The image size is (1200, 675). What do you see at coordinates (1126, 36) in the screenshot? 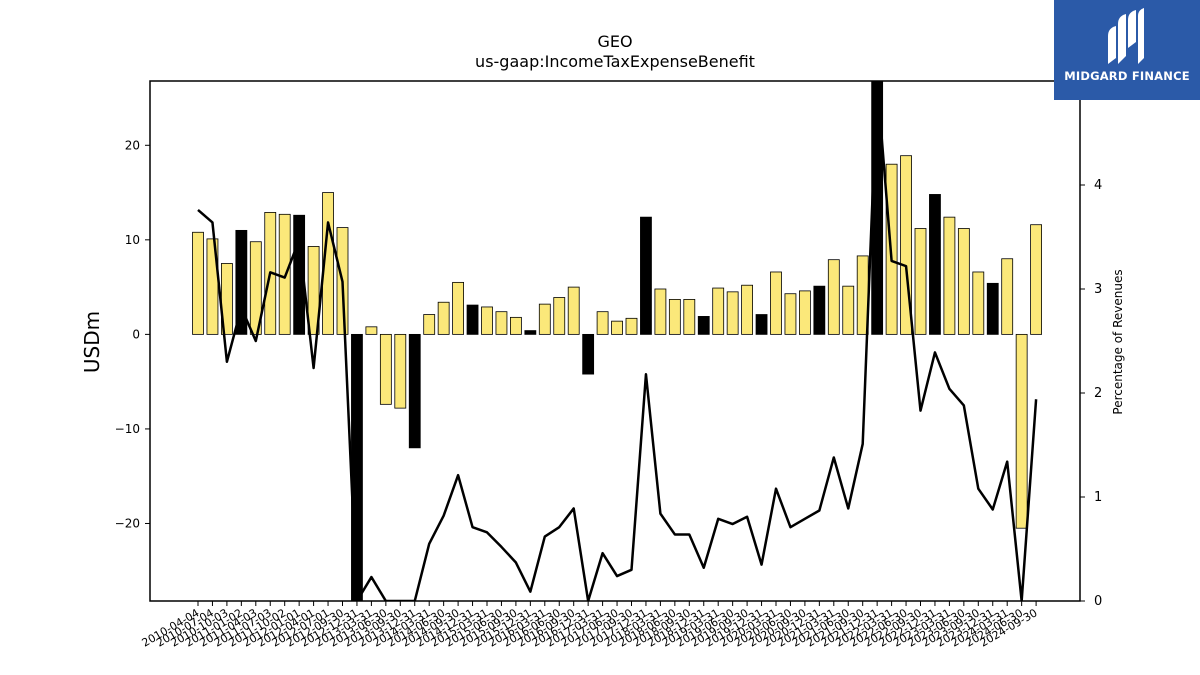
I see `logo-mark-icon` at bounding box center [1126, 36].